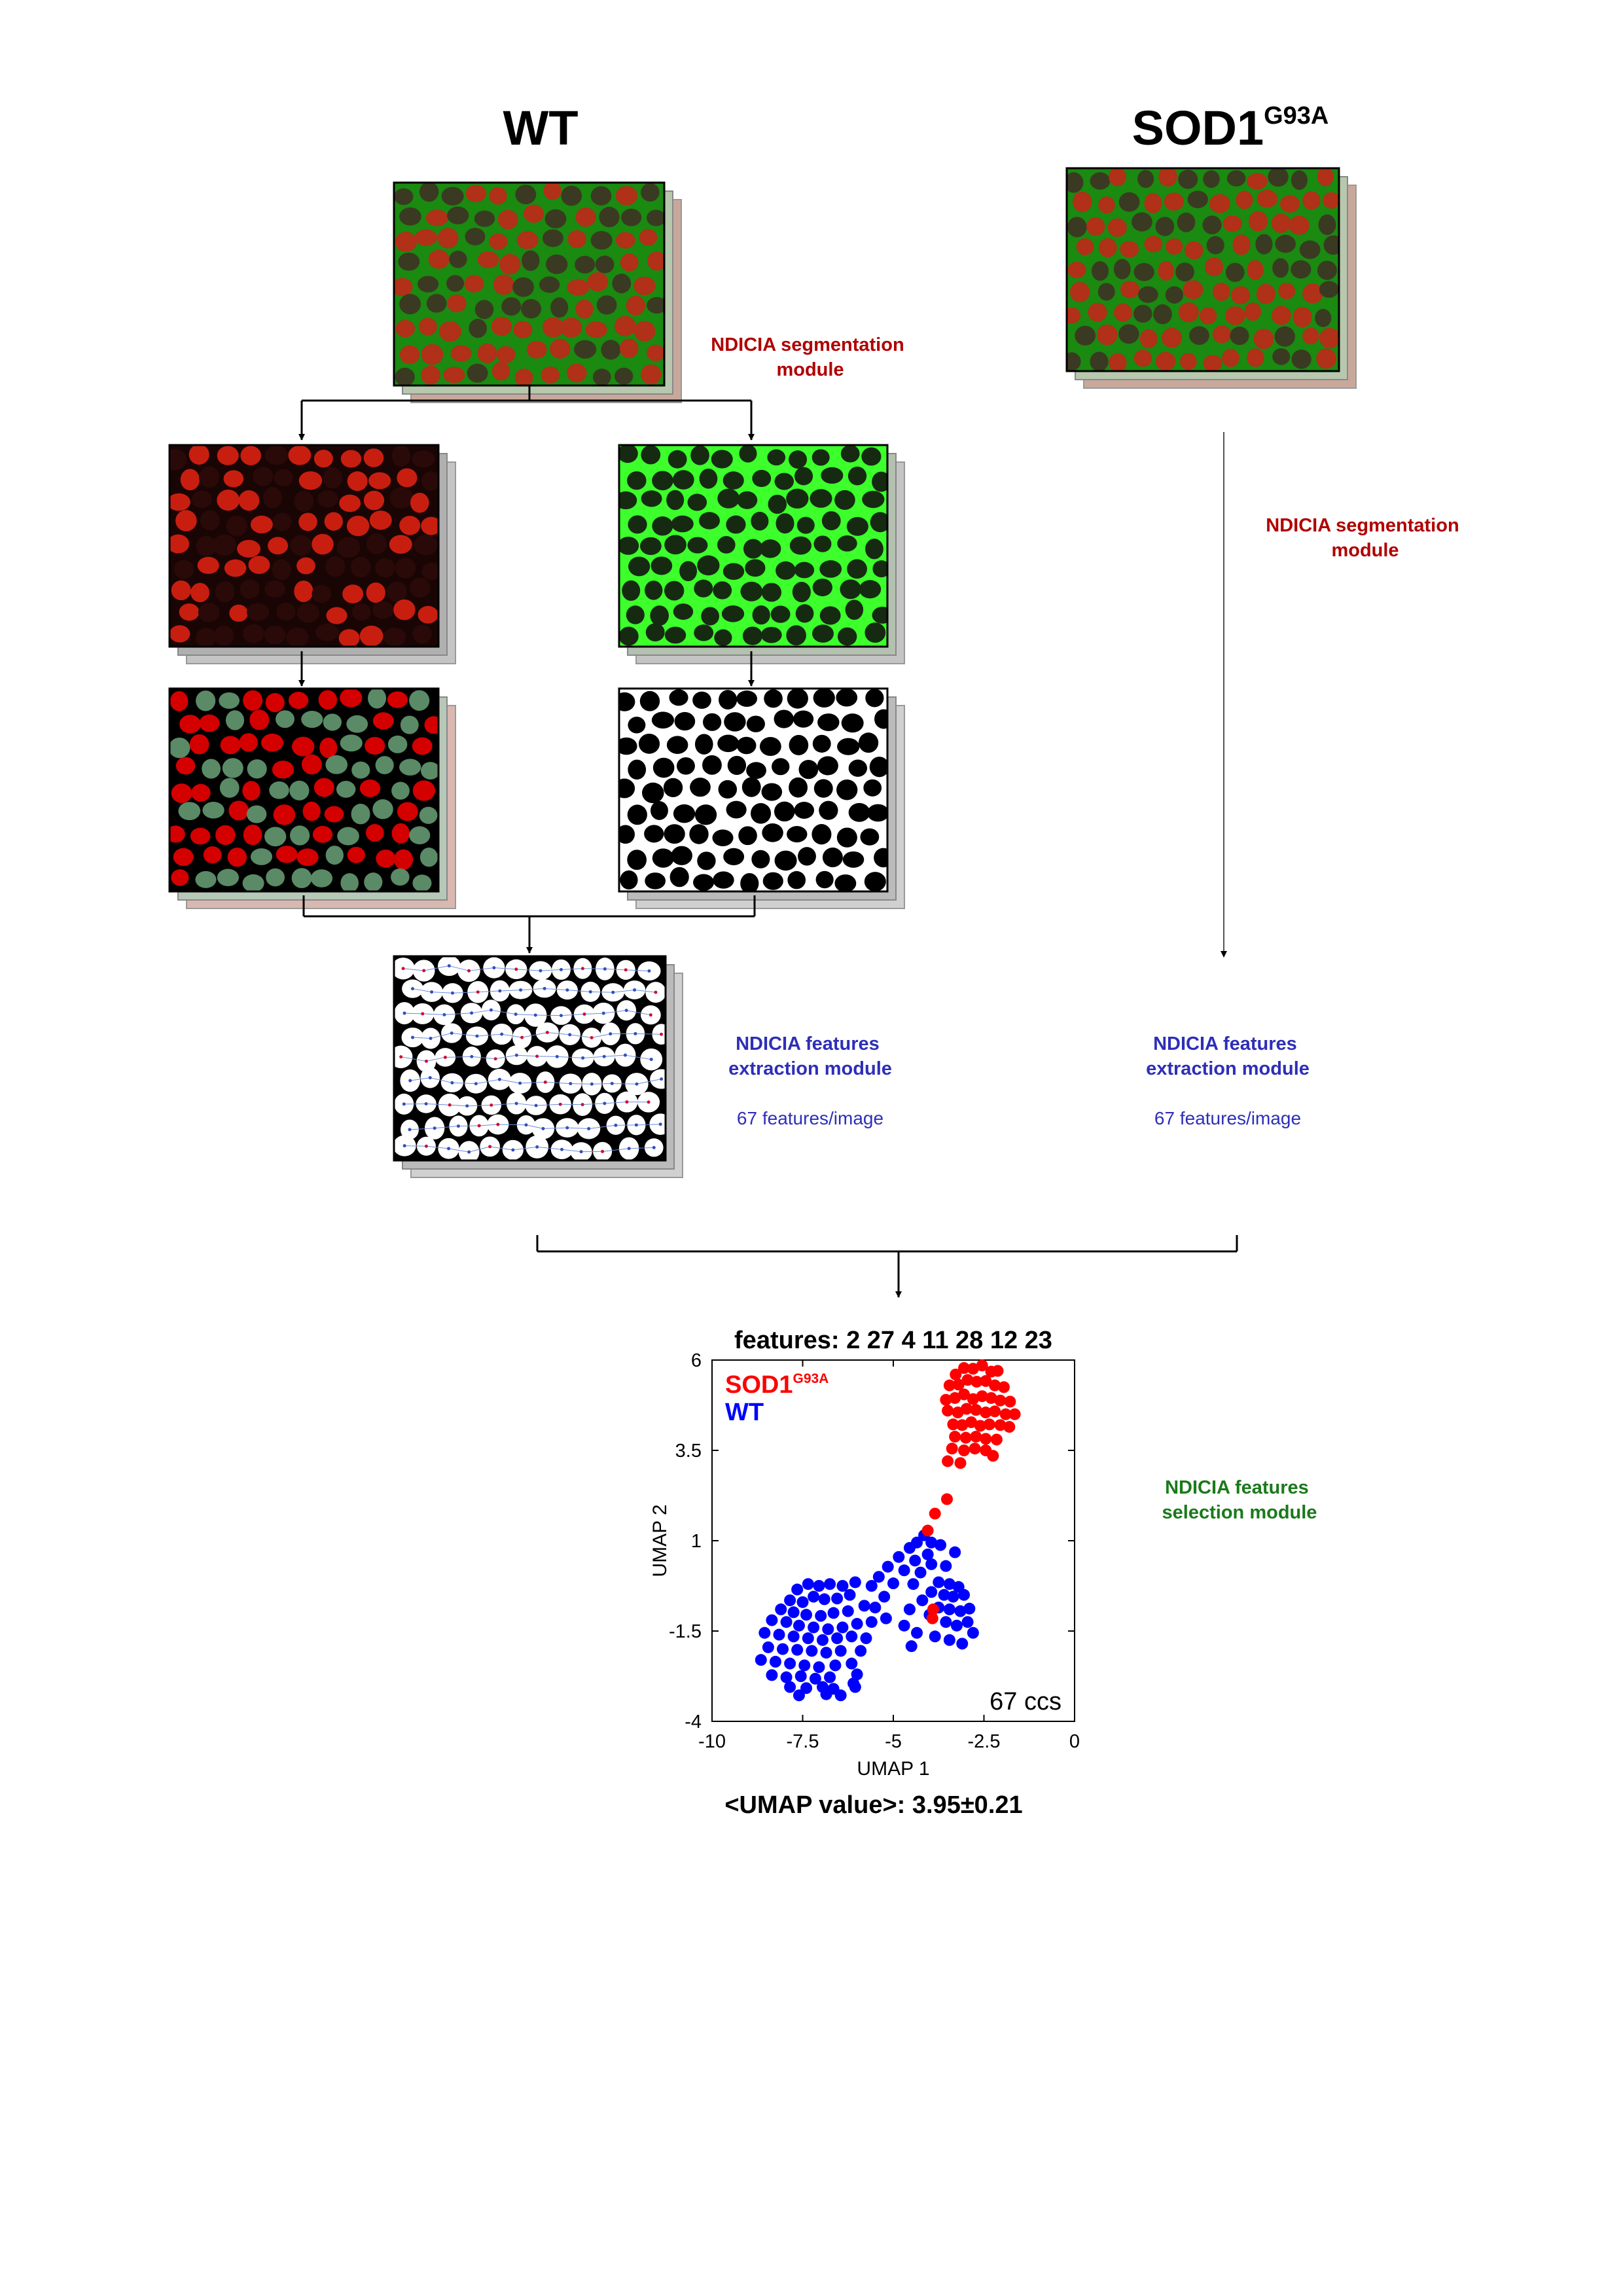 The height and width of the screenshot is (2296, 1623). I want to click on wt-fiber-classification-image, so click(312, 798).